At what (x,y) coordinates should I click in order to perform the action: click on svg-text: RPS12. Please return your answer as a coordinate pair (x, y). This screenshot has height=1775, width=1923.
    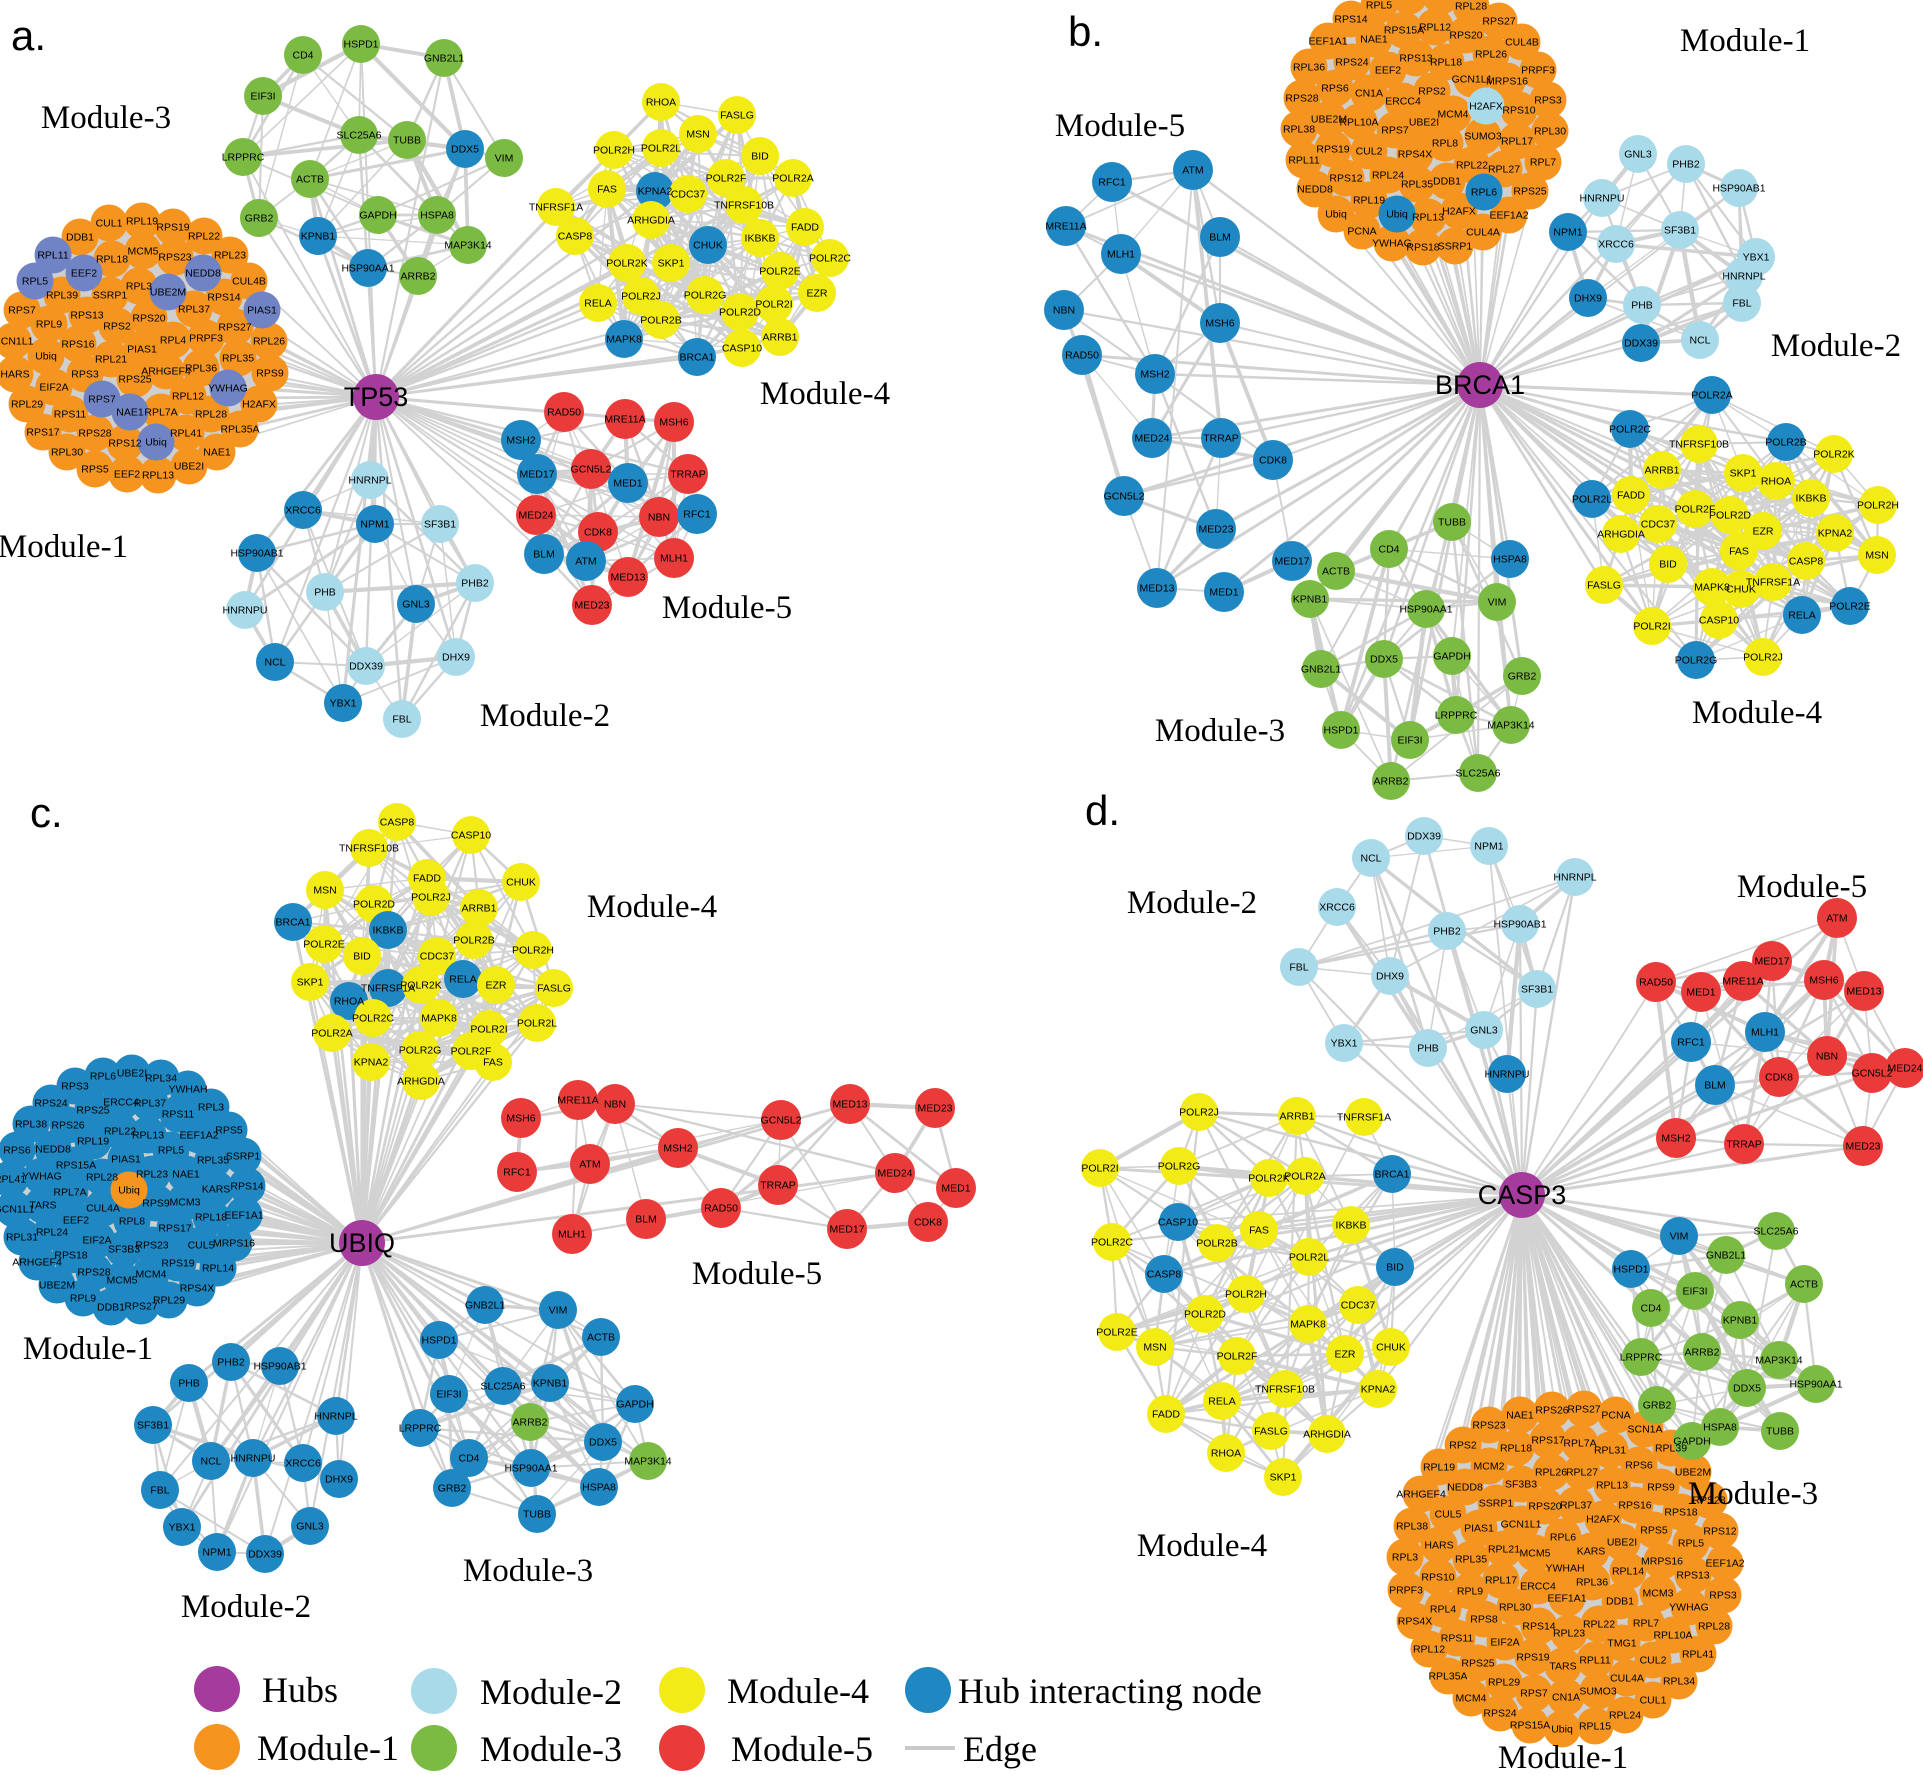
    Looking at the image, I should click on (124, 444).